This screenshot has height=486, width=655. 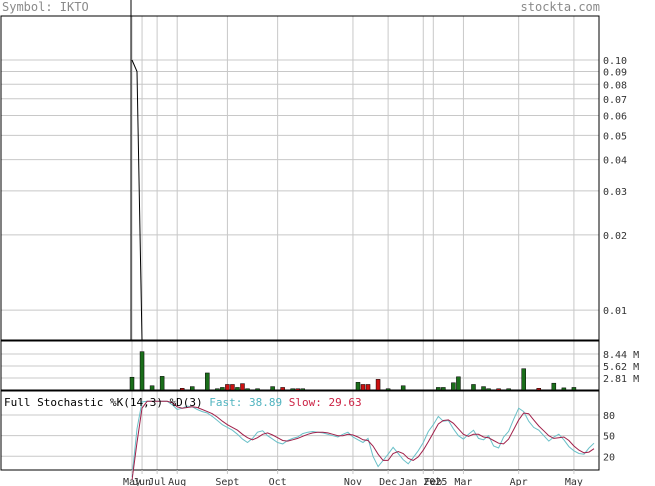 What do you see at coordinates (45, 7) in the screenshot?
I see `symbol-label: Symbol: IKTO` at bounding box center [45, 7].